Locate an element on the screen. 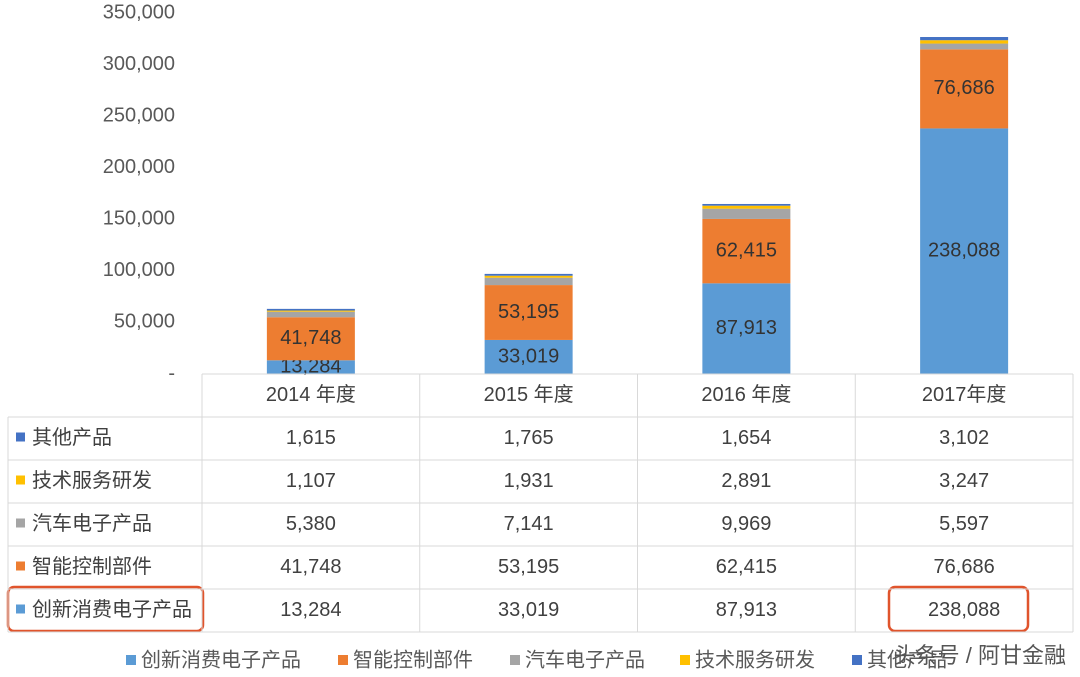 The image size is (1080, 677). column-header: 2016 年度 is located at coordinates (746, 394).